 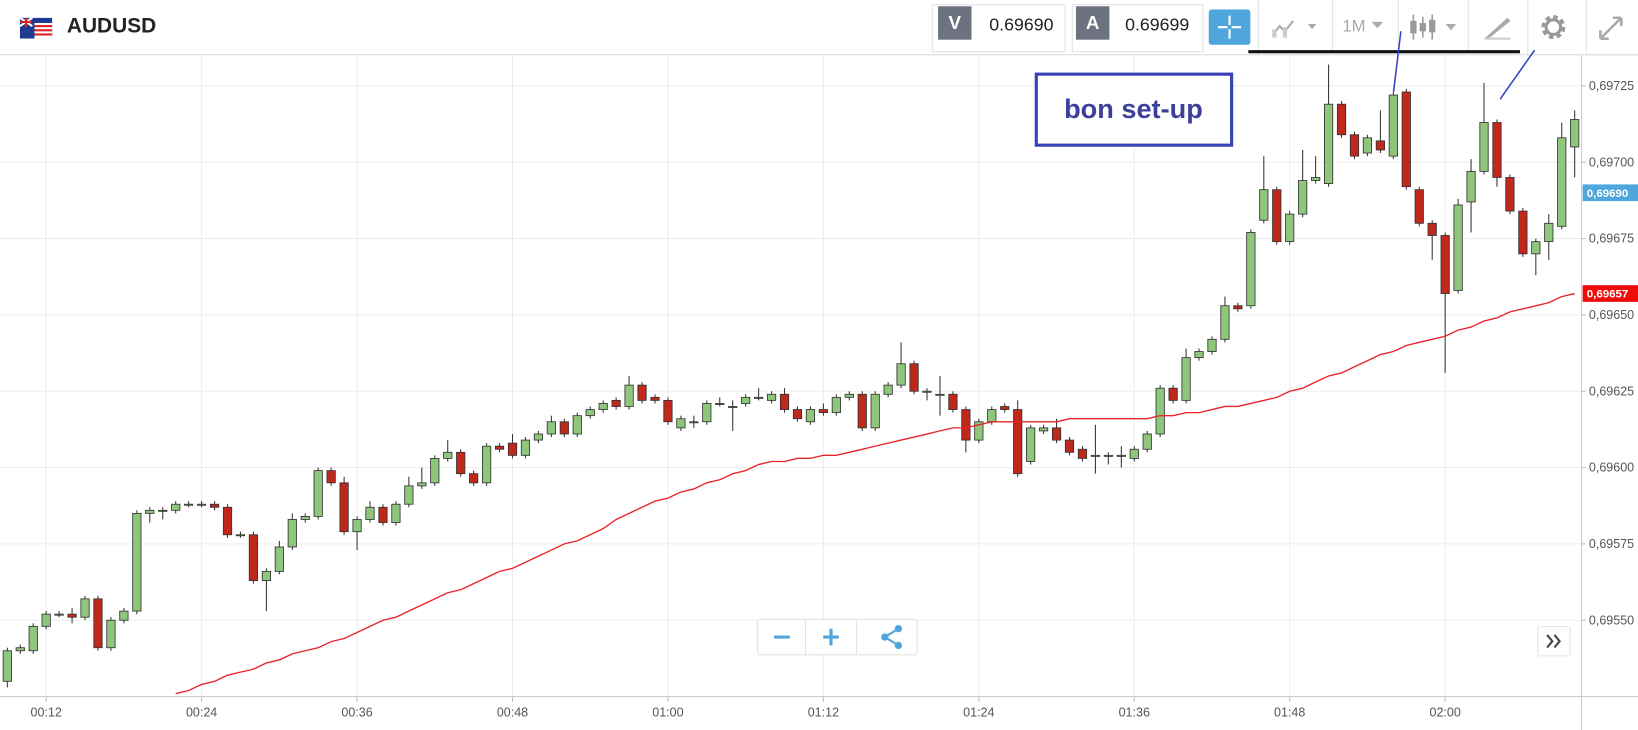 What do you see at coordinates (667, 712) in the screenshot?
I see `x-tick-label: 01:00` at bounding box center [667, 712].